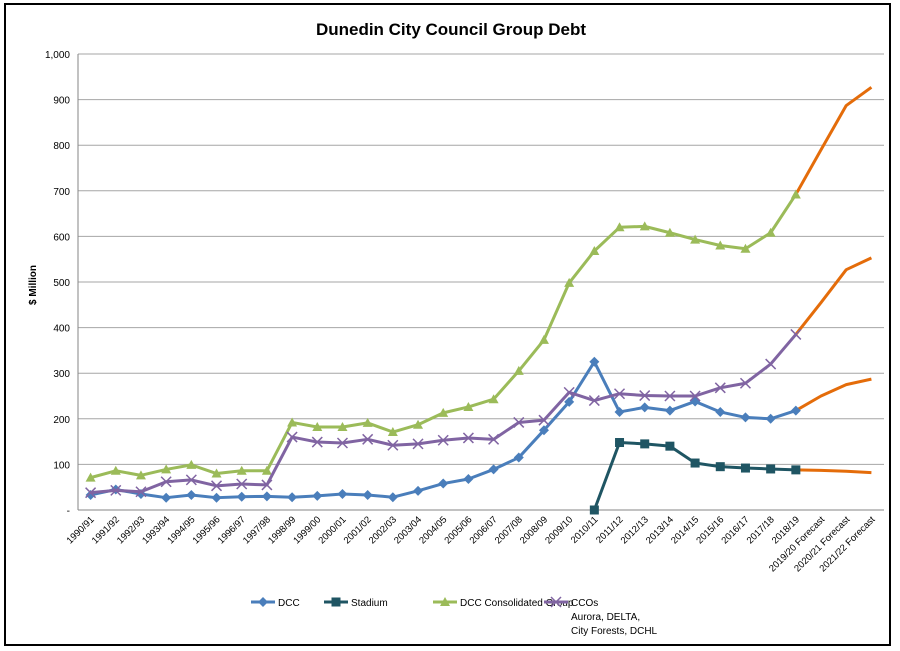 This screenshot has width=900, height=651. What do you see at coordinates (61, 146) in the screenshot?
I see `y-tick-label: 800` at bounding box center [61, 146].